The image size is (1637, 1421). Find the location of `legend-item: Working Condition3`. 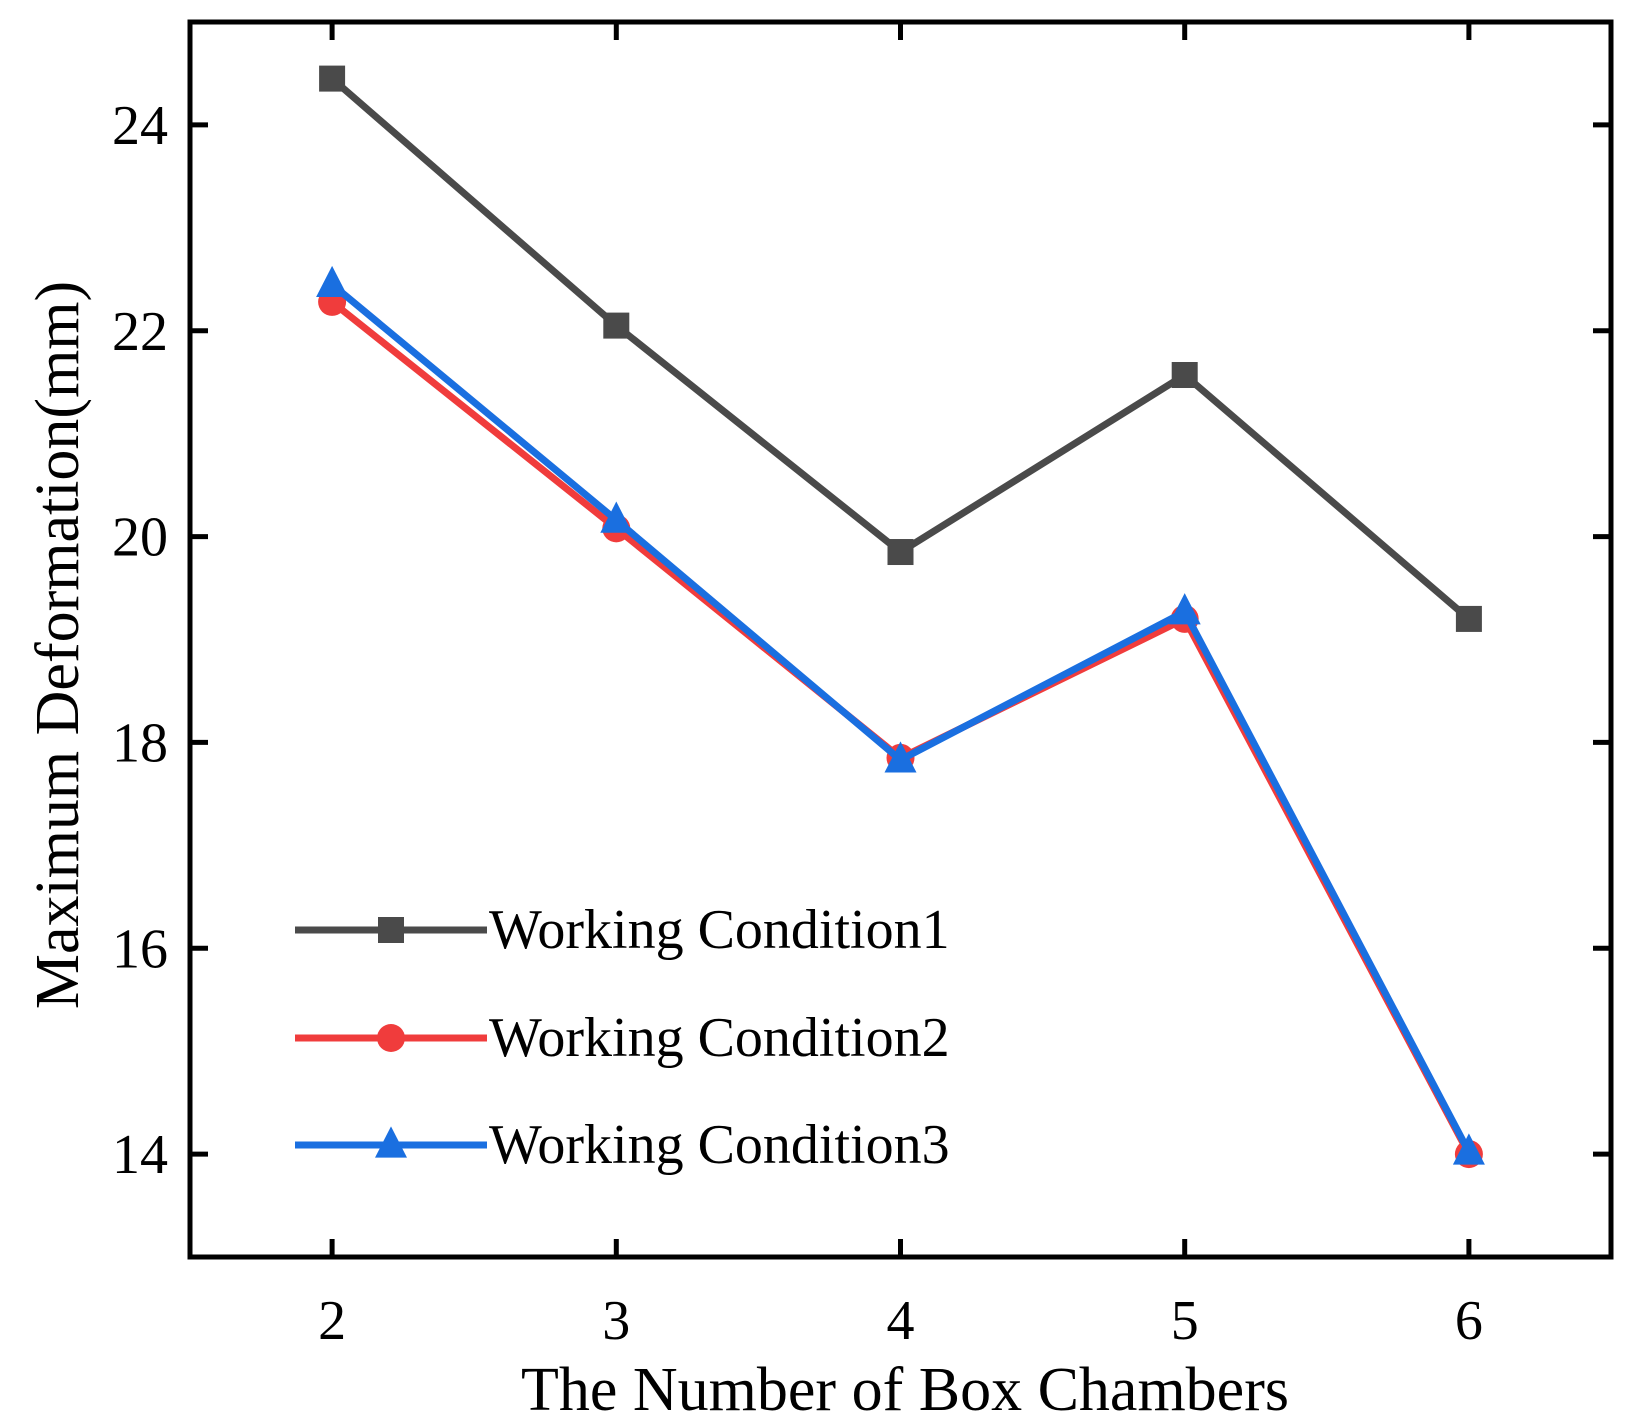

legend-item: Working Condition3 is located at coordinates (622, 1145).